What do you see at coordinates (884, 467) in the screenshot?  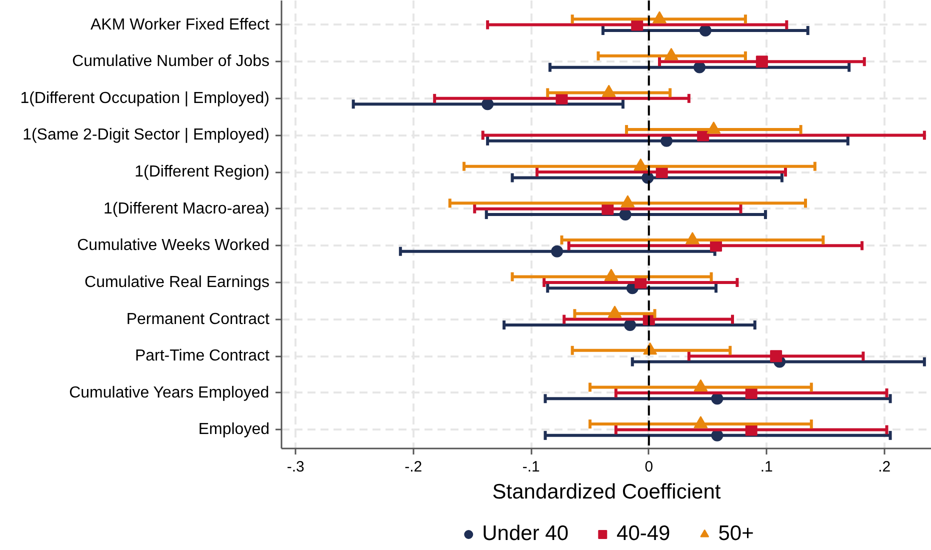 I see `x-tick-label: .2` at bounding box center [884, 467].